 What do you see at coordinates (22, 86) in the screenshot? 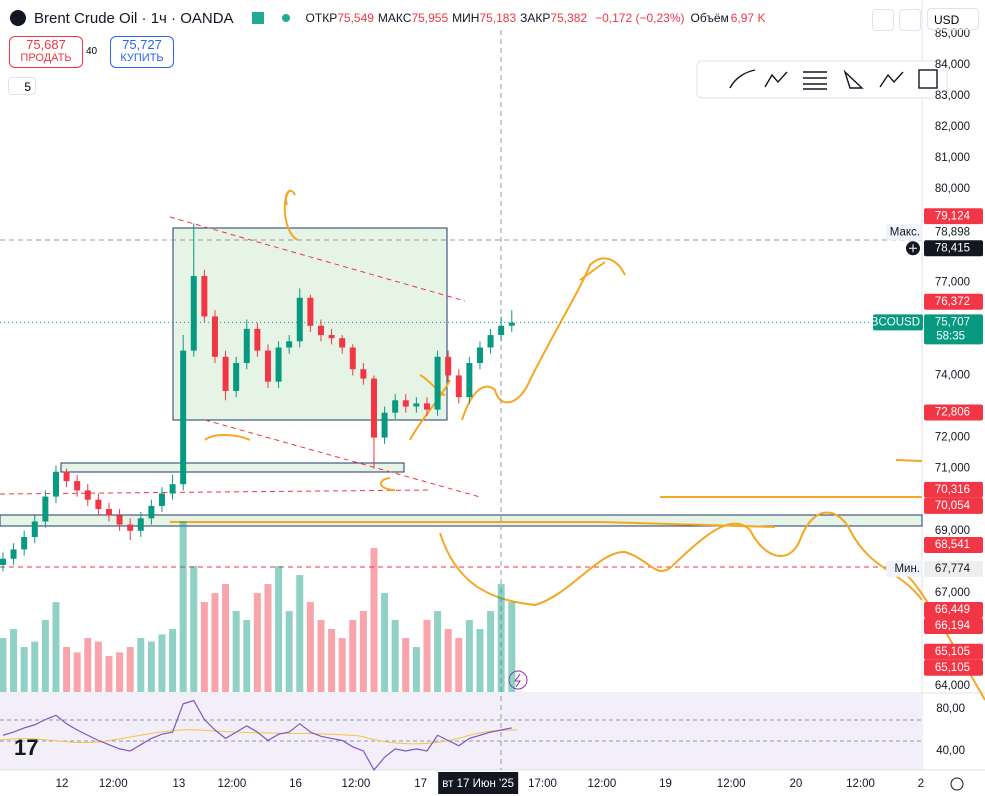
I see `order-qty: 5` at bounding box center [22, 86].